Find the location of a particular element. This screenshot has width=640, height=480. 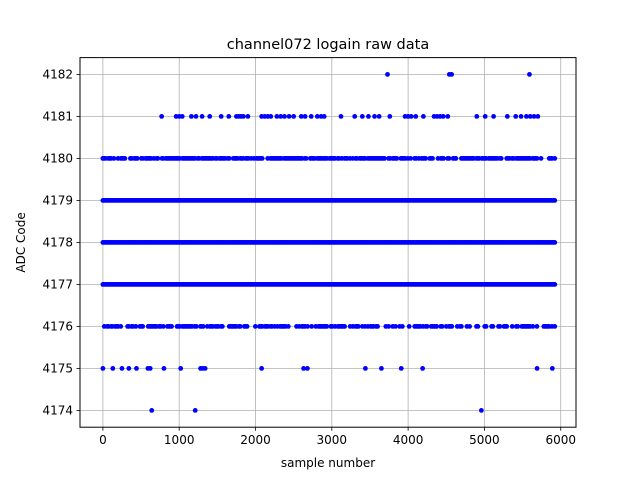

y-axis-label: ADC Code is located at coordinates (21, 242).